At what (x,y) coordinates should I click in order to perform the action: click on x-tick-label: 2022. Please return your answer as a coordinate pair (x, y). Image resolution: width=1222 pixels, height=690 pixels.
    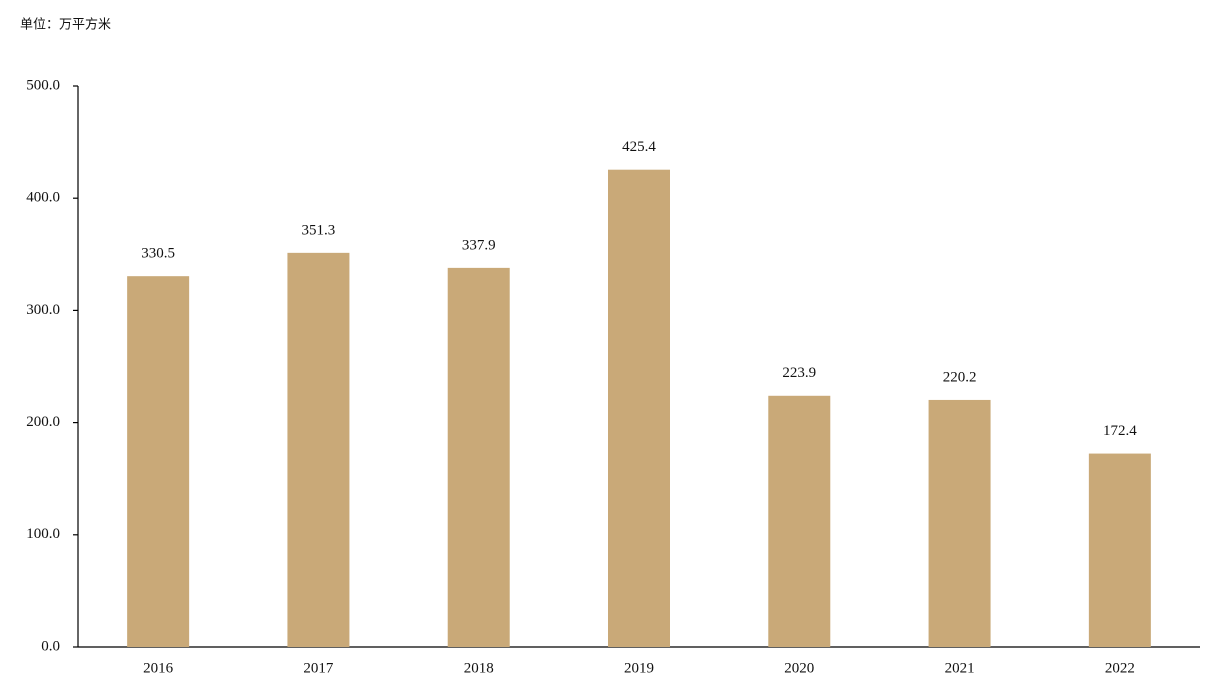
    Looking at the image, I should click on (1120, 668).